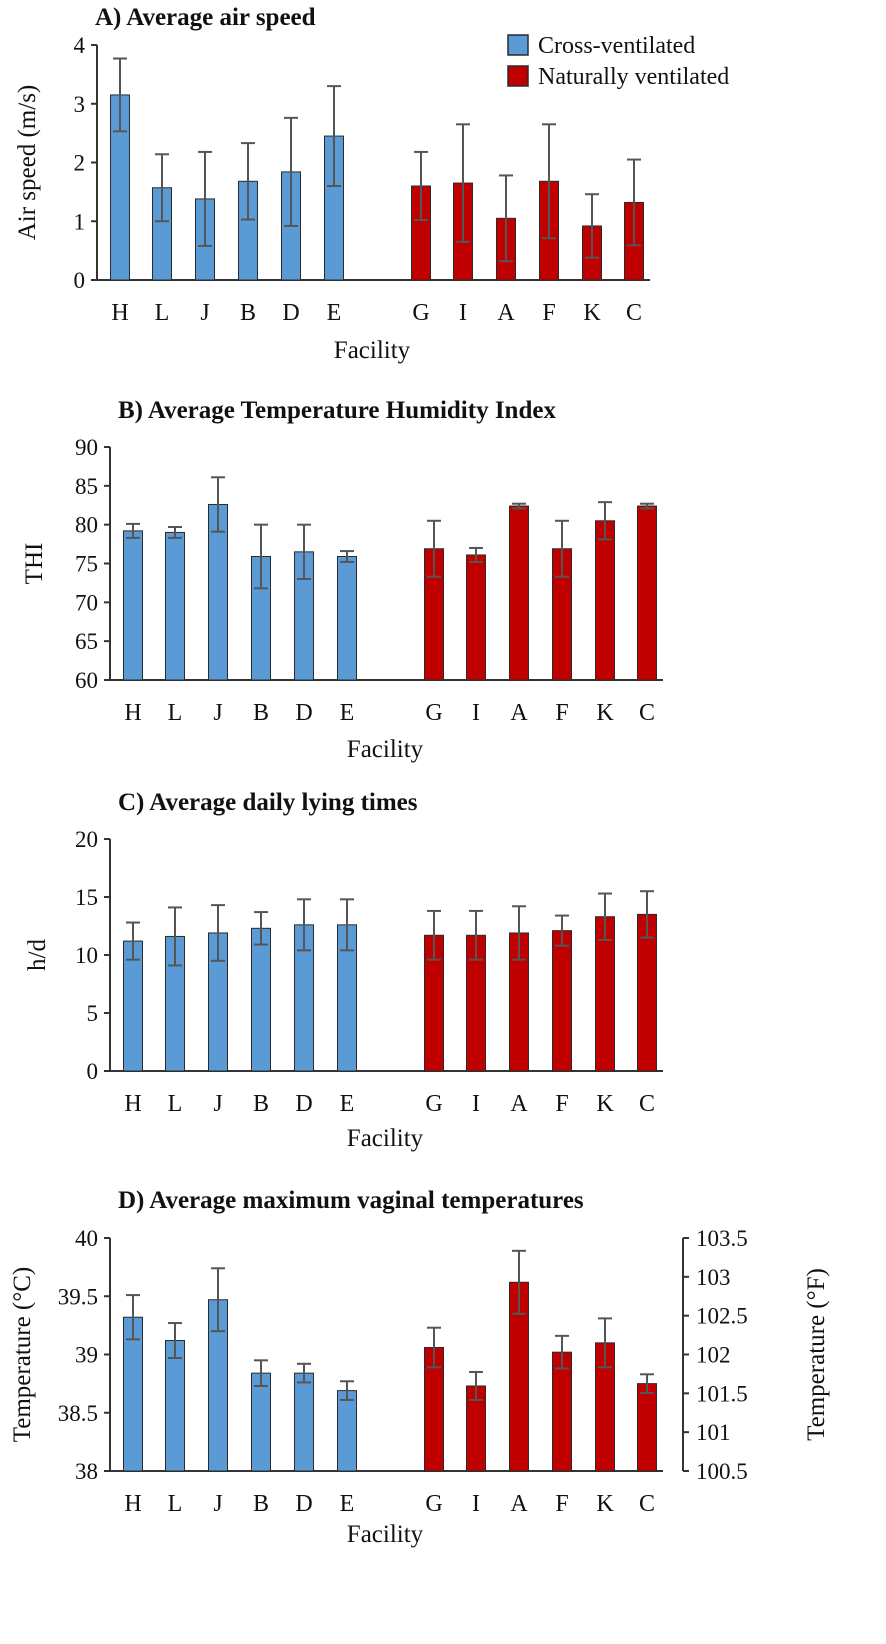 This screenshot has width=886, height=1644. Describe the element at coordinates (27, 163) in the screenshot. I see `y-axis-title: Air speed (m/s)` at that location.